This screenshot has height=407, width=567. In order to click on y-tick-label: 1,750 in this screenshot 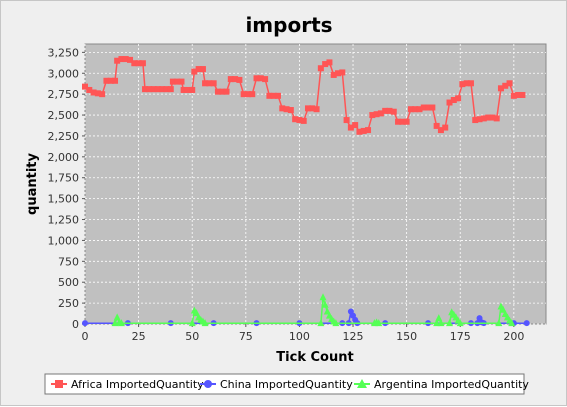, I will do `click(64, 178)`.